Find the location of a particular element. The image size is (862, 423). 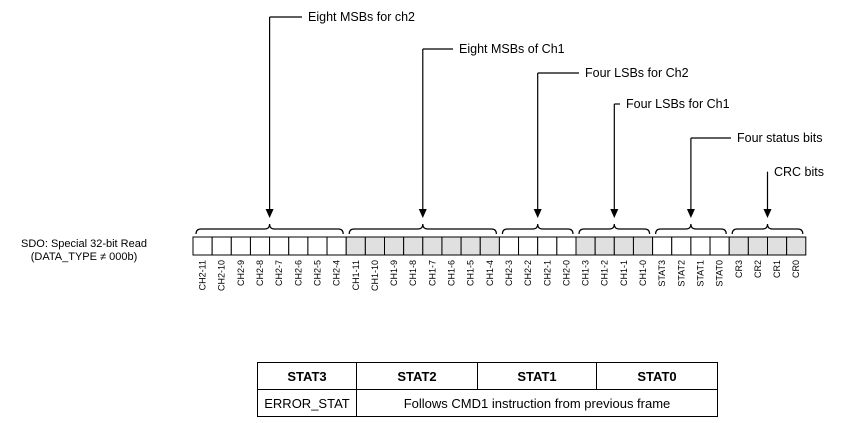

bit-label-ch1-5: CH1-5 is located at coordinates (471, 273).